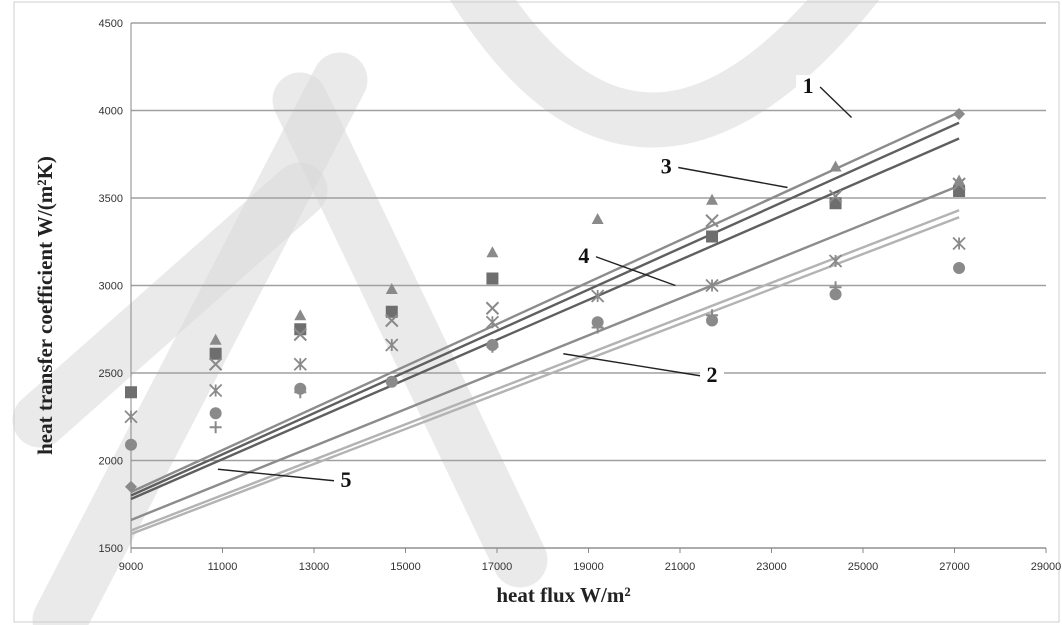  What do you see at coordinates (111, 24) in the screenshot?
I see `y-tick-label: 4500` at bounding box center [111, 24].